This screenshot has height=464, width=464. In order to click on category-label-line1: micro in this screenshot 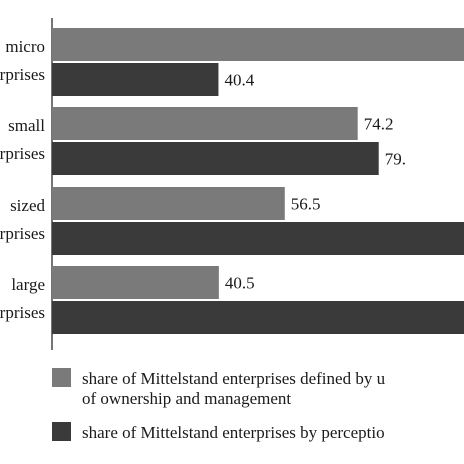, I will do `click(25, 46)`.